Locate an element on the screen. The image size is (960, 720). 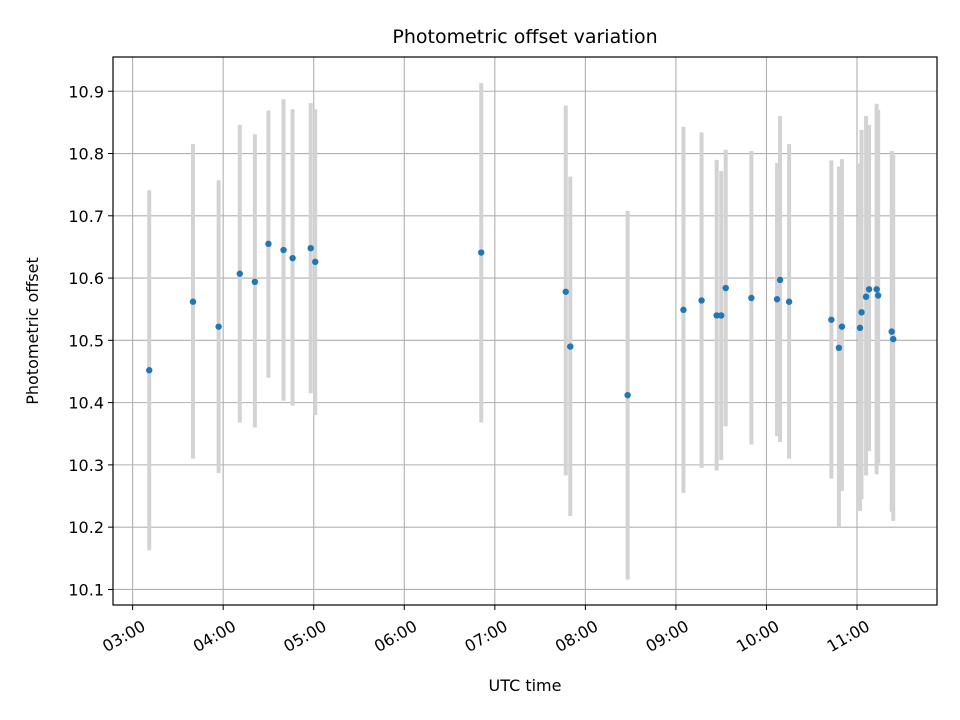
x-tick-label: 07:00 is located at coordinates (485, 636).